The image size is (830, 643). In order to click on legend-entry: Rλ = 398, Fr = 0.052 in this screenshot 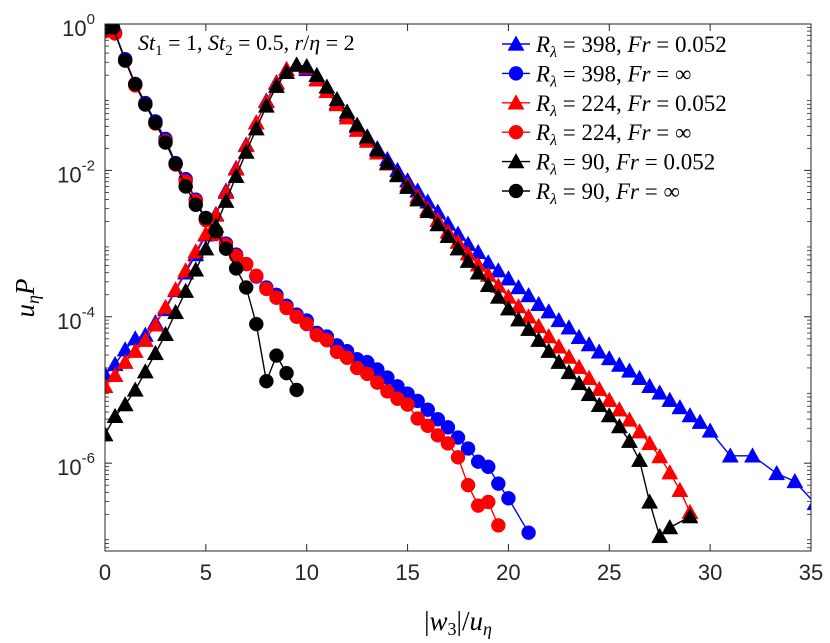, I will do `click(614, 46)`.